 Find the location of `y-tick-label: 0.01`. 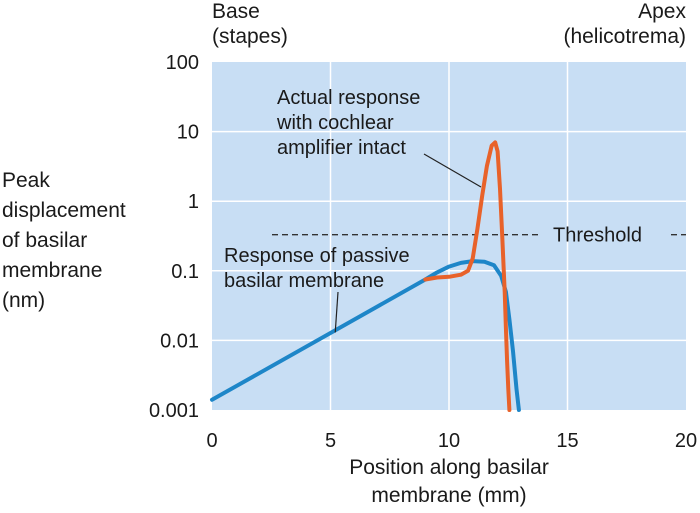

y-tick-label: 0.01 is located at coordinates (179, 341).